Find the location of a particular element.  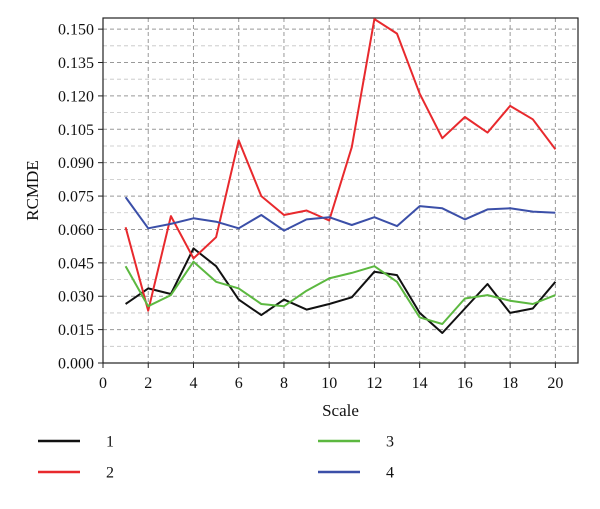

y-tick-label: 0.060 is located at coordinates (76, 230).